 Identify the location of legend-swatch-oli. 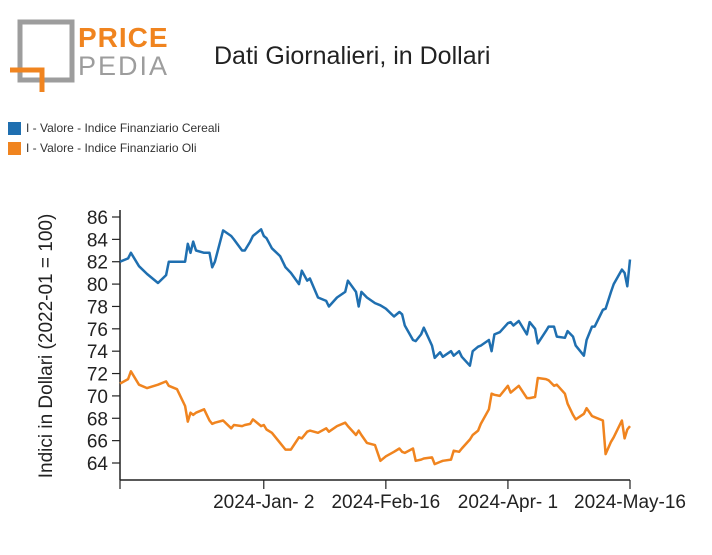
(14, 148).